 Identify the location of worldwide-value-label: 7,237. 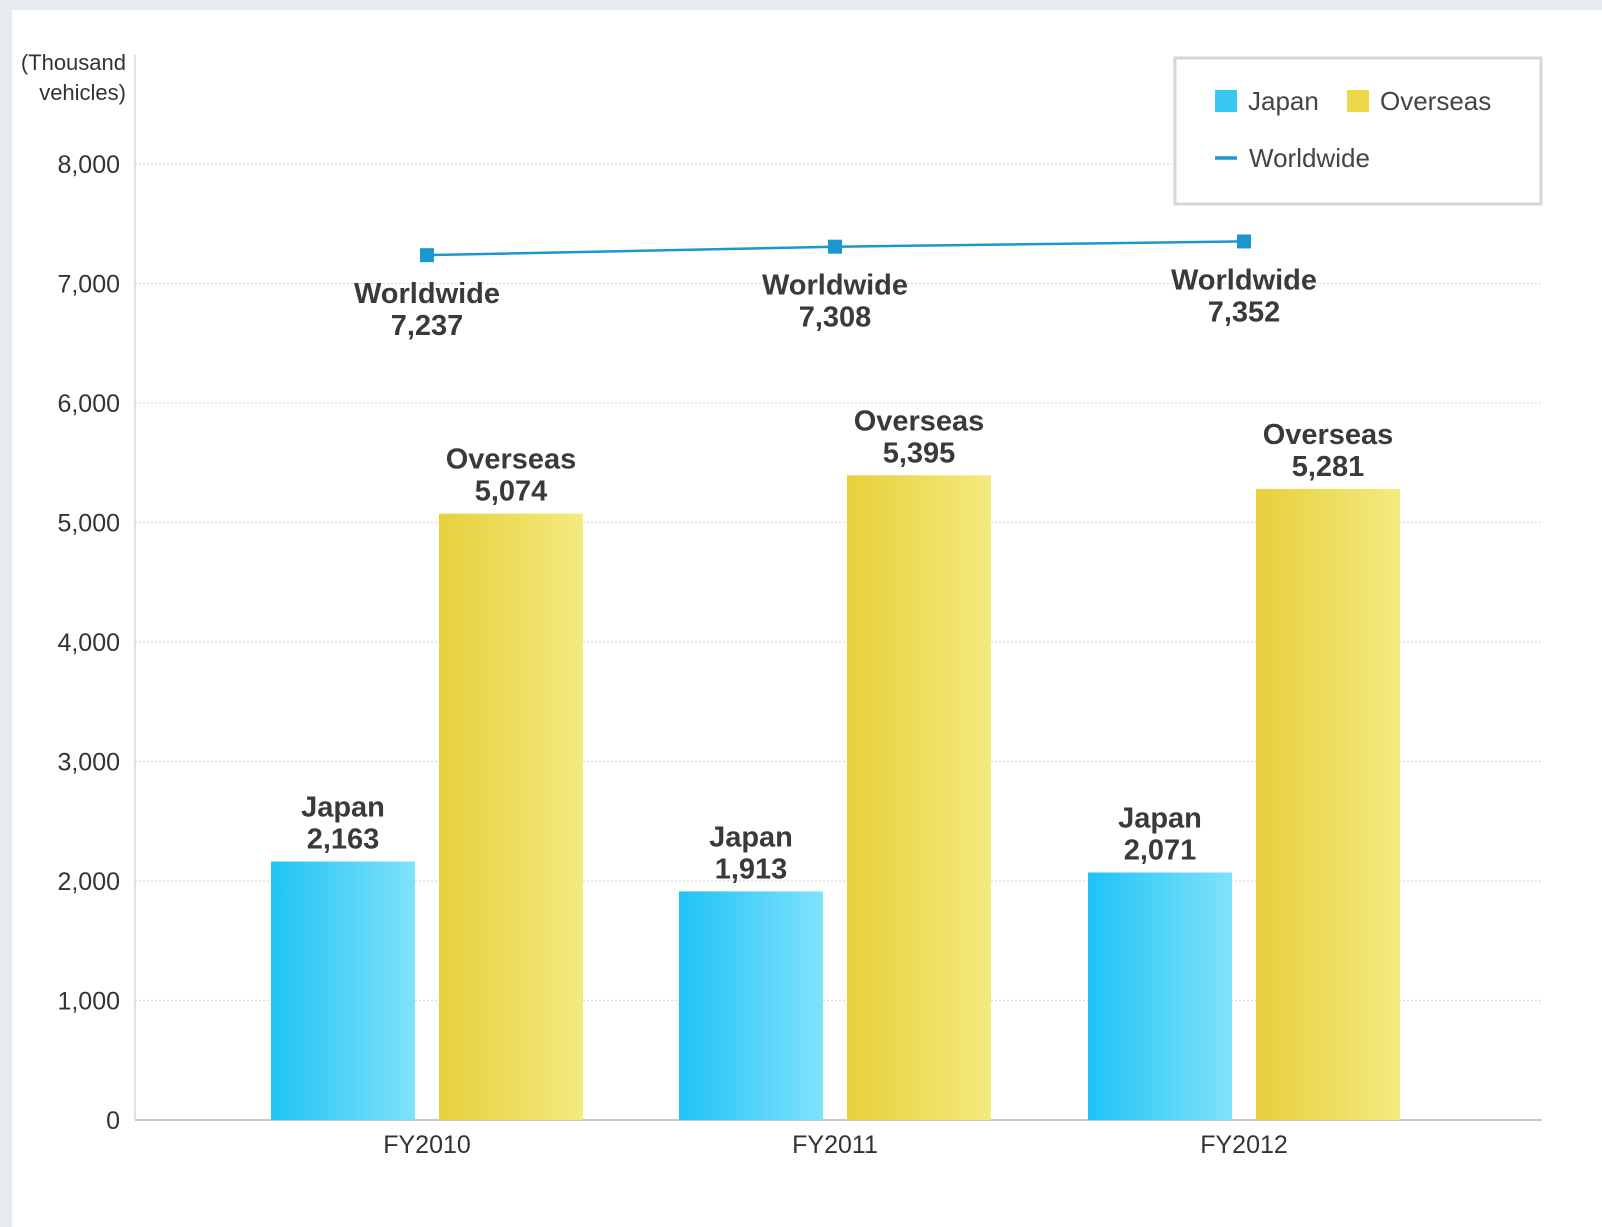
(427, 326).